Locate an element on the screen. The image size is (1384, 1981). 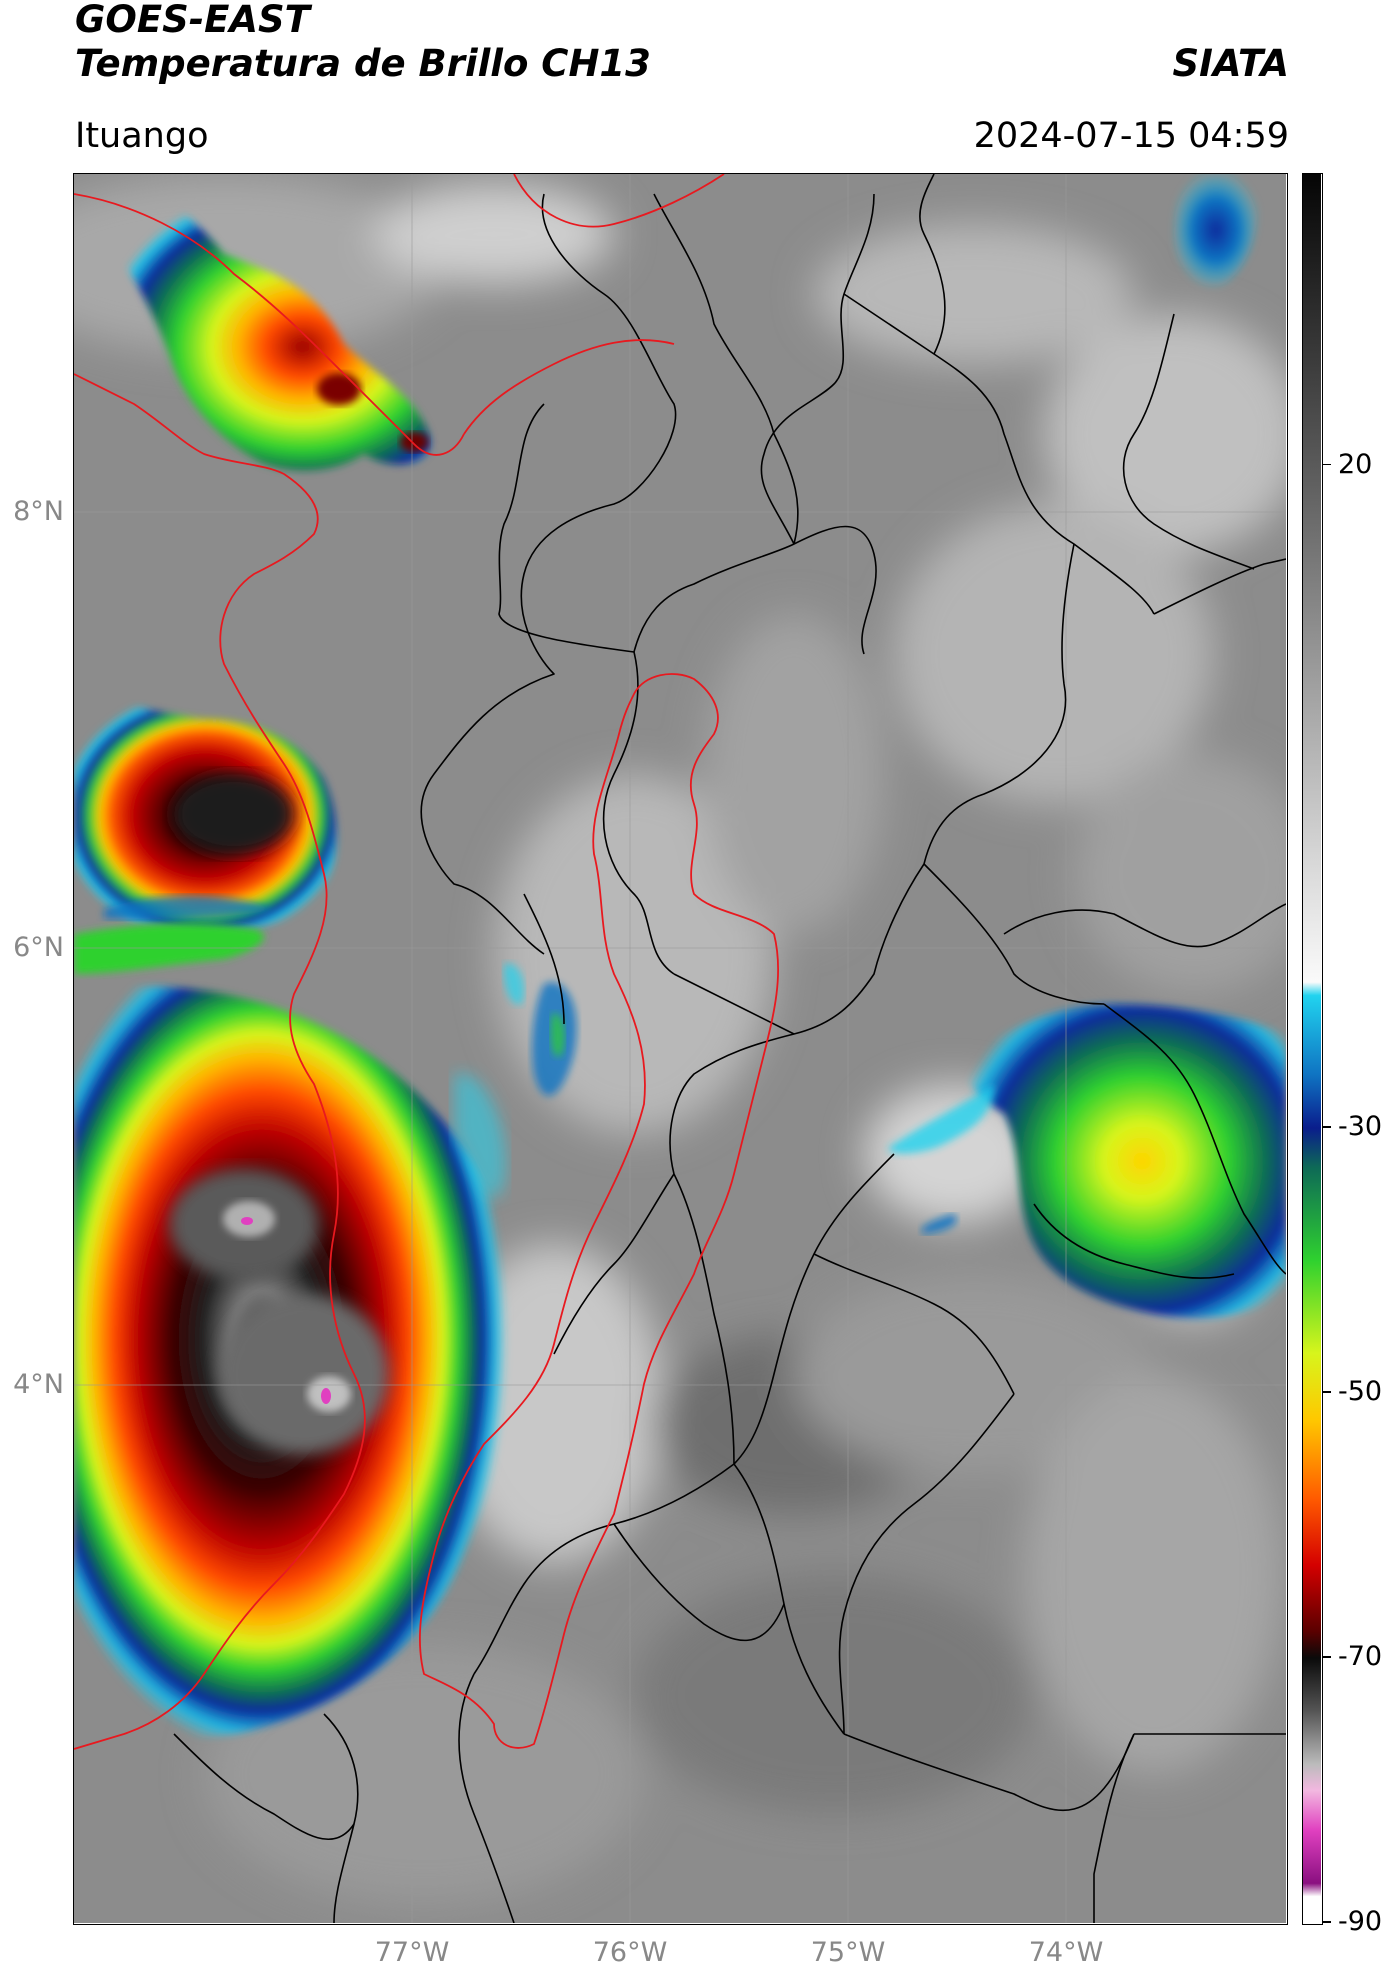
colorbar-gradient is located at coordinates (1312, 1048).